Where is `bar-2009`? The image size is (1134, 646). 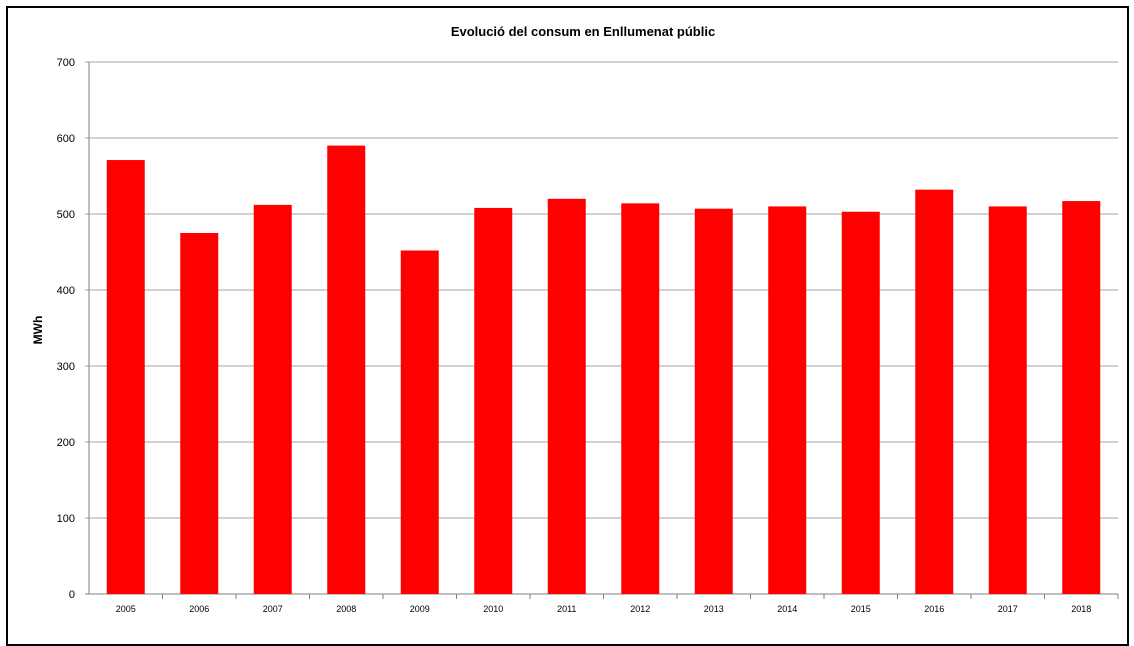
bar-2009 is located at coordinates (419, 422).